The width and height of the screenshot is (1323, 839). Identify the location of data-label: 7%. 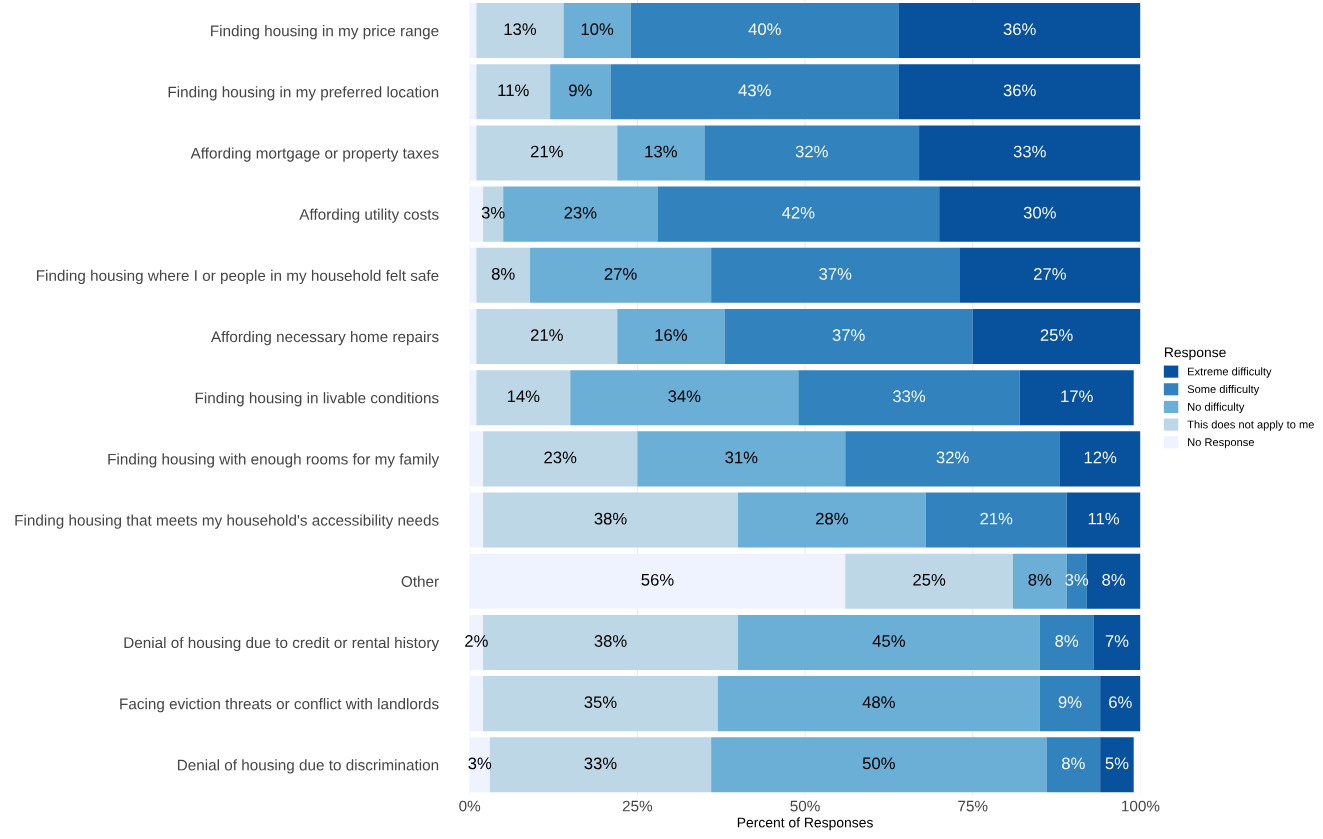
(1117, 641).